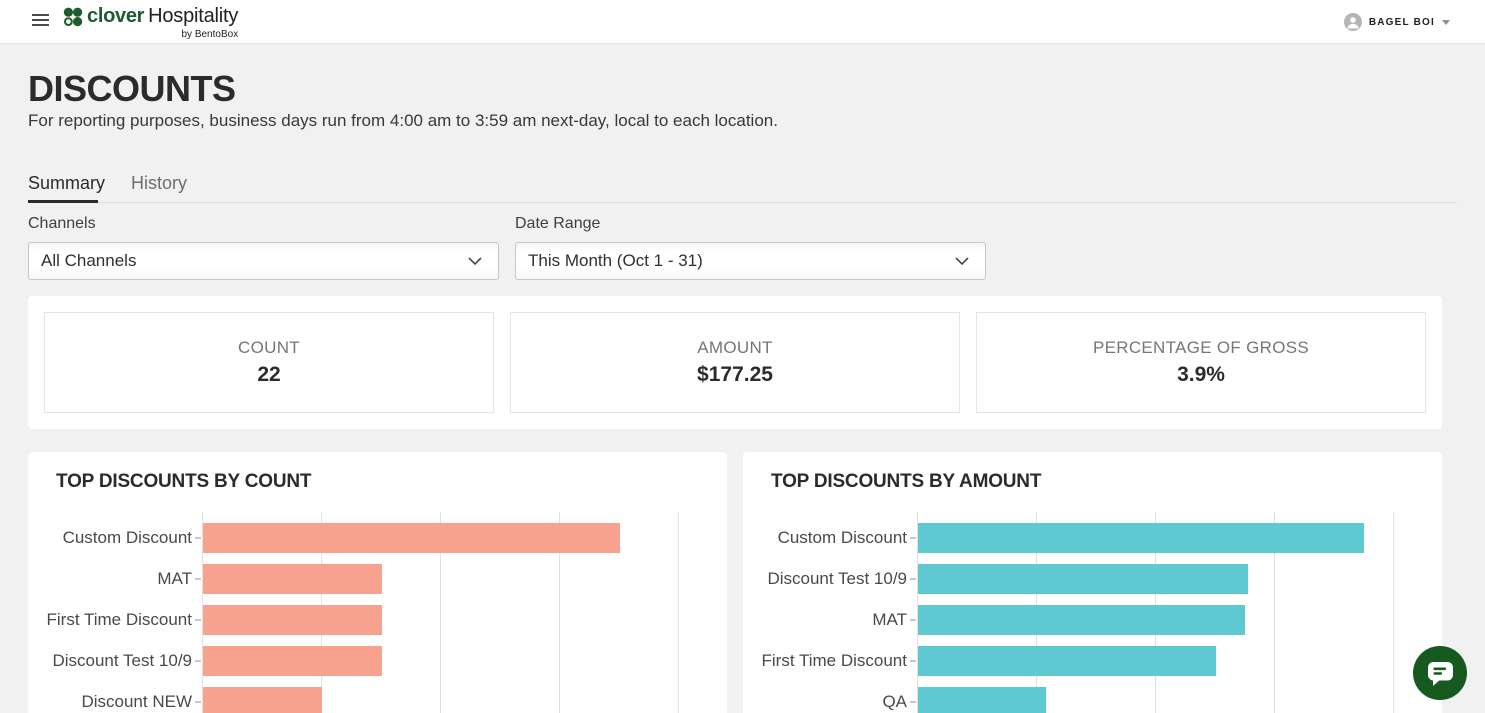 The height and width of the screenshot is (713, 1485). Describe the element at coordinates (40, 22) in the screenshot. I see `menu-icon` at that location.